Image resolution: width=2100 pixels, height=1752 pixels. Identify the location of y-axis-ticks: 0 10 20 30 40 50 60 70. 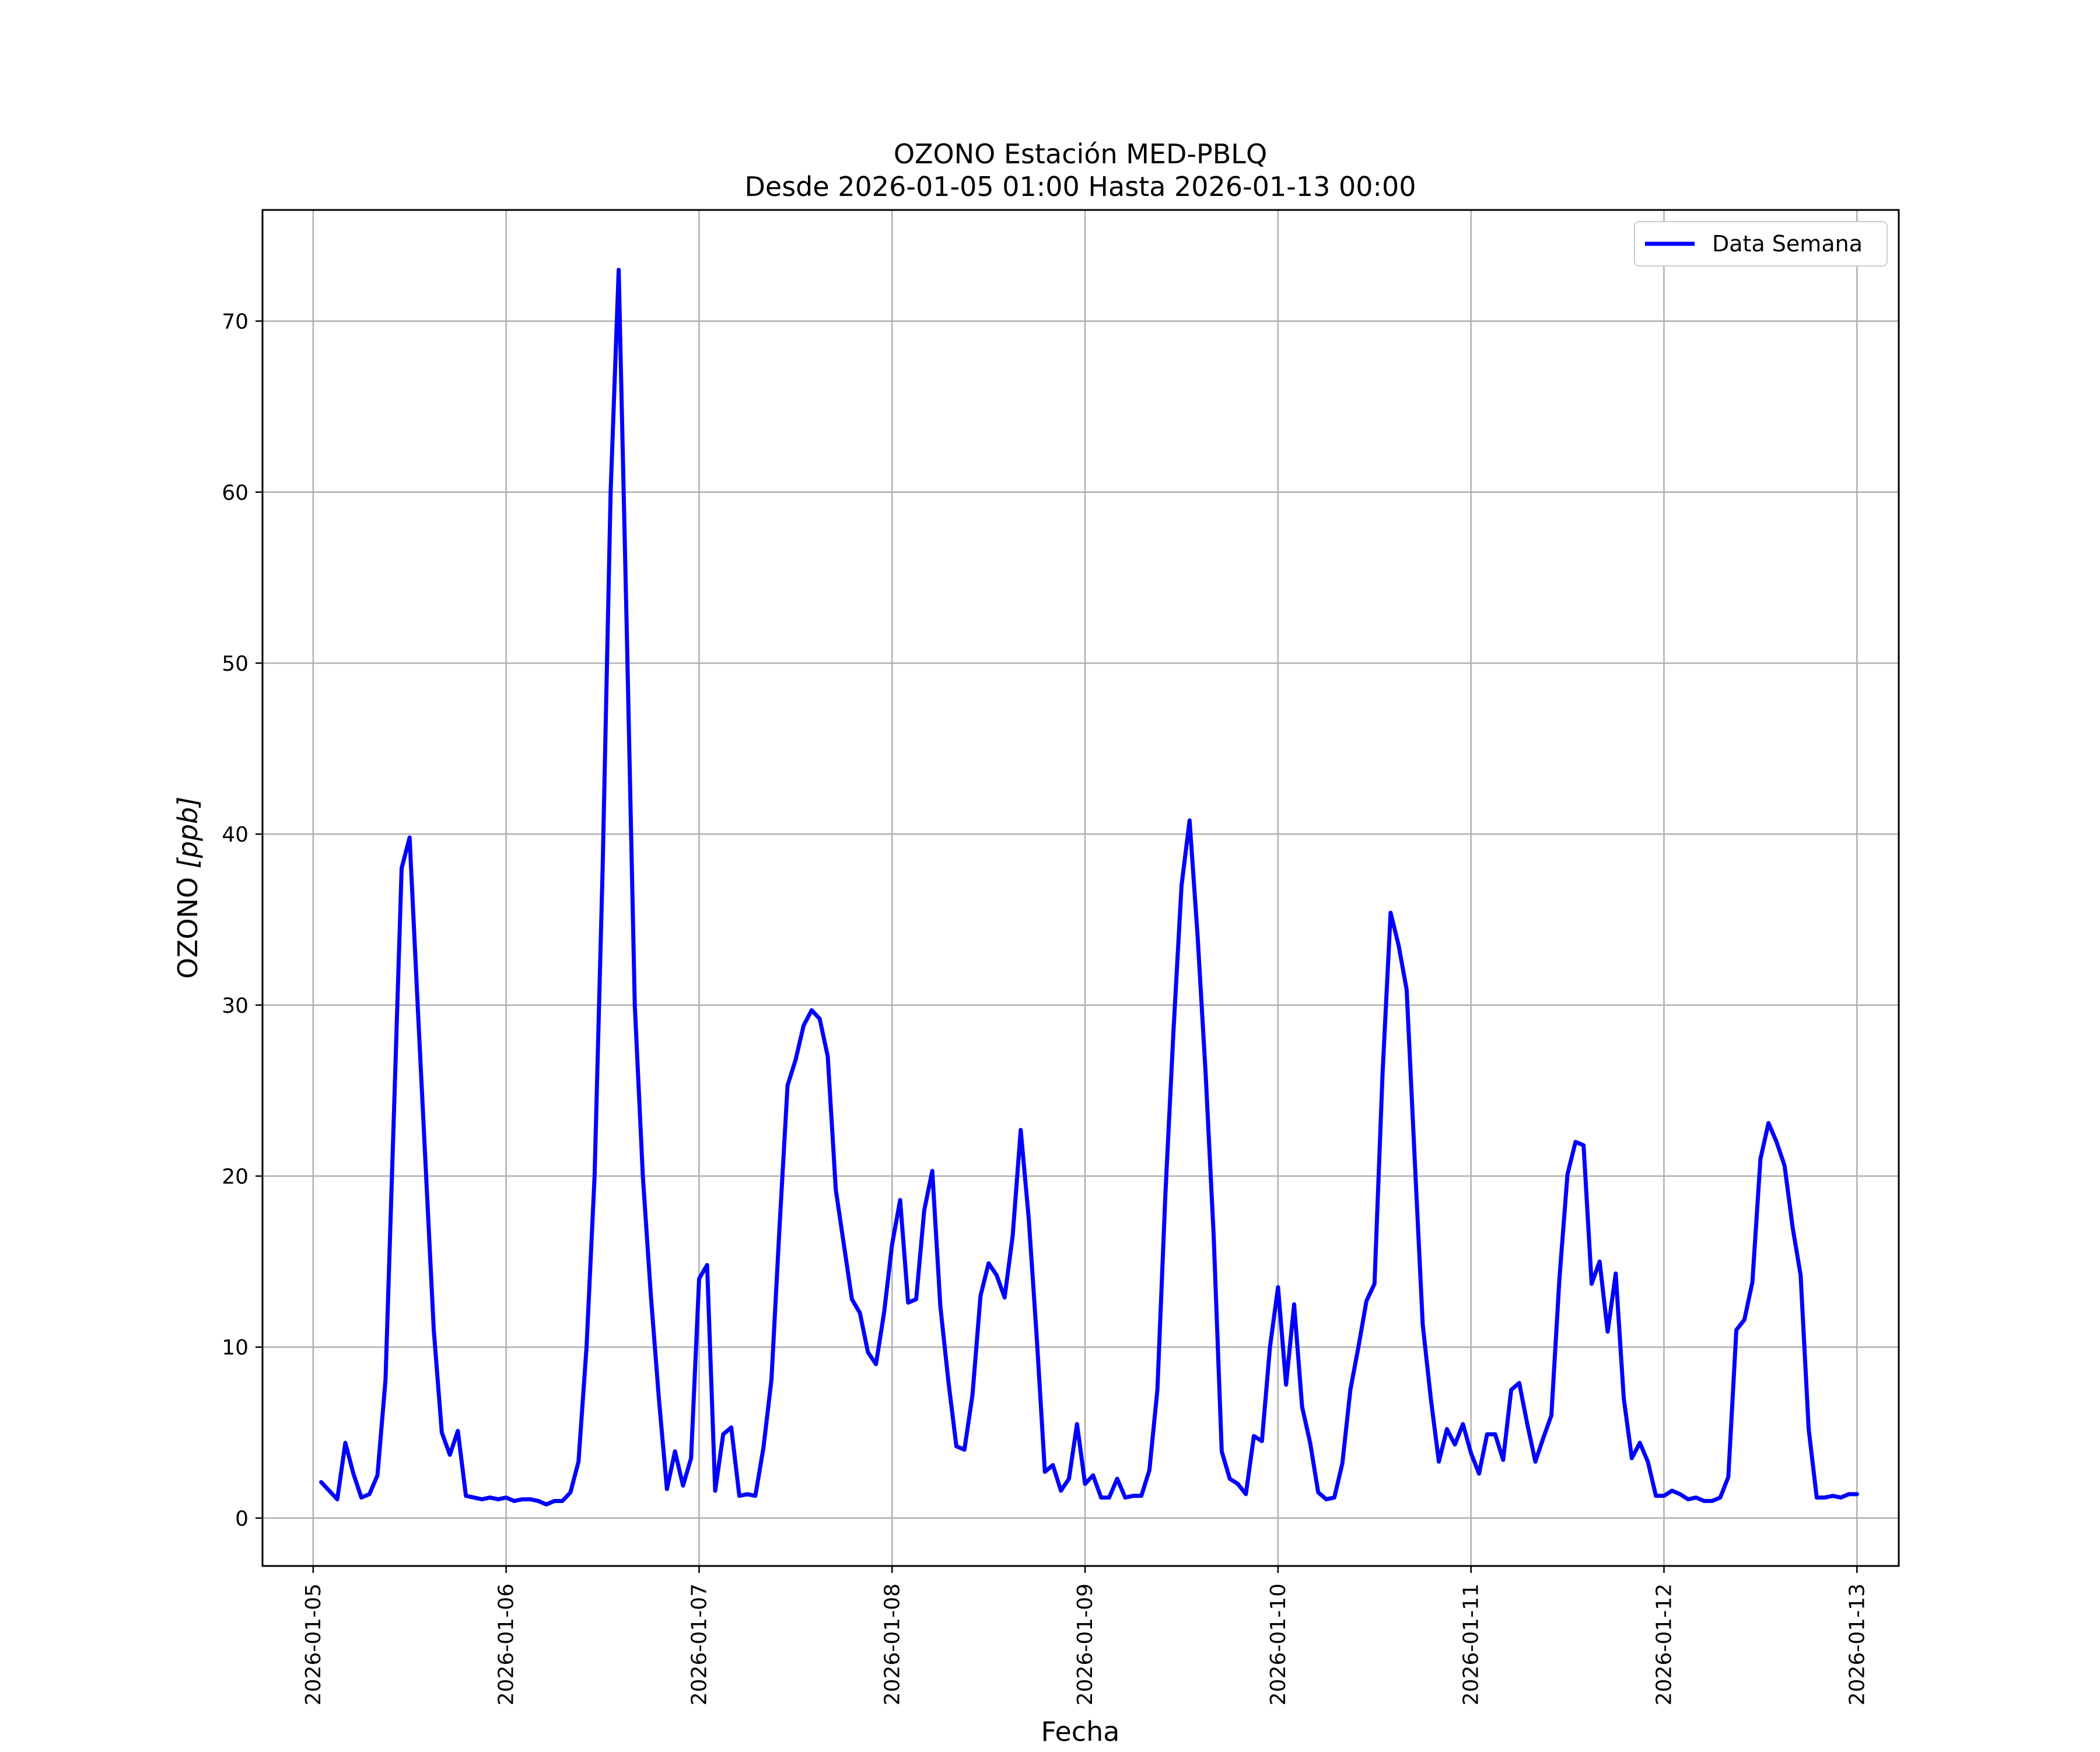
(242, 920).